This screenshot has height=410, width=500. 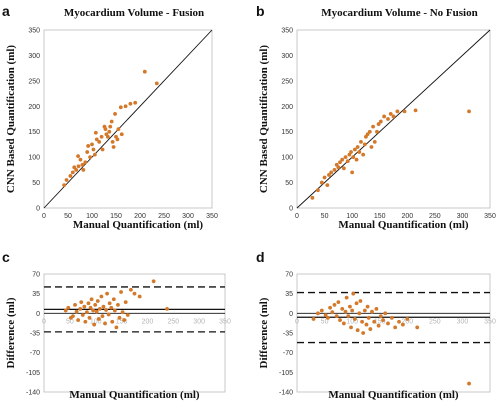 I want to click on x-axis-label-c: Manual Quantification (ml), so click(x=134, y=395).